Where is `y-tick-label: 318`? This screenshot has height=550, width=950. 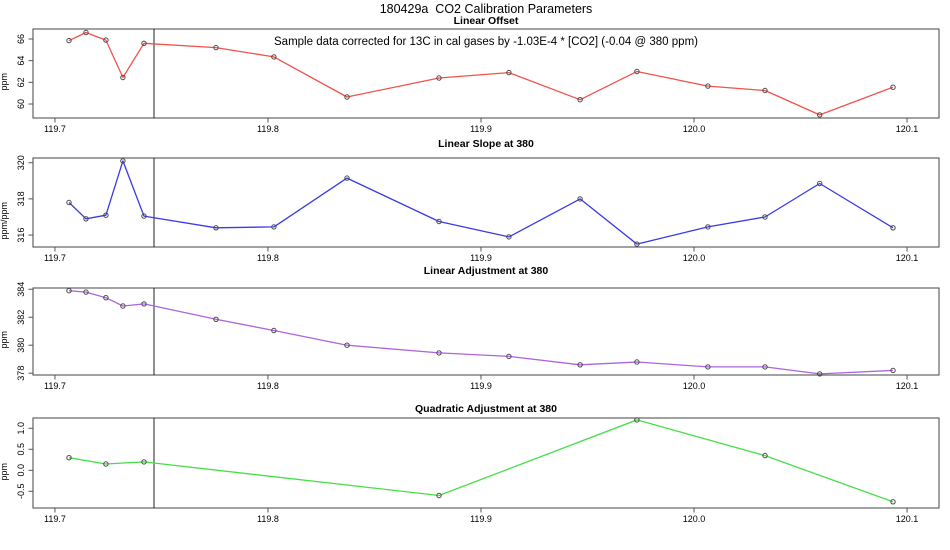
y-tick-label: 318 is located at coordinates (21, 198).